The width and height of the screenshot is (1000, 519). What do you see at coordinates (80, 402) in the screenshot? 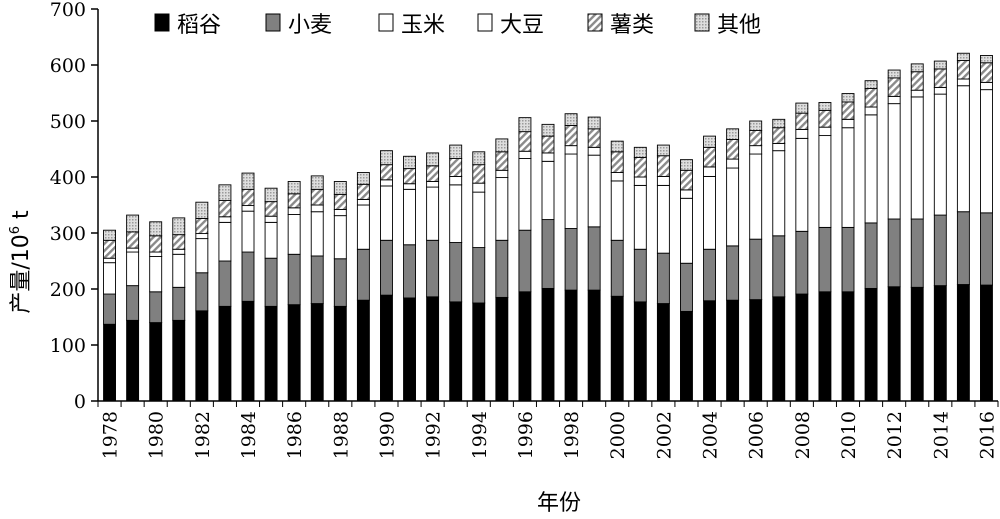
I see `y-tick-label: 0` at bounding box center [80, 402].